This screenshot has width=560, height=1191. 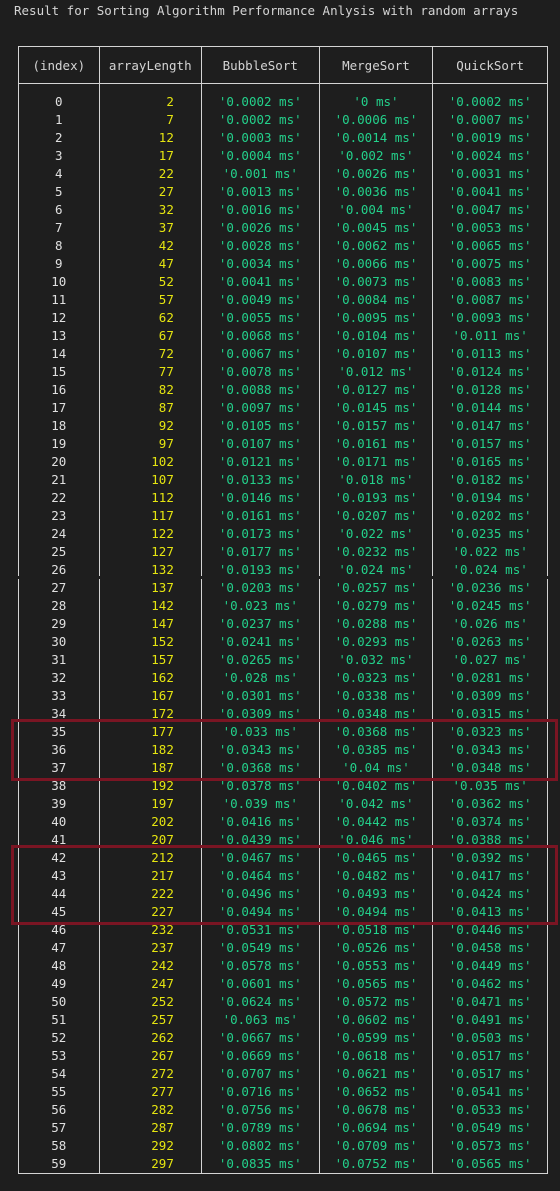 What do you see at coordinates (260, 732) in the screenshot?
I see `cell-bubble-sort: '0.033 ms'` at bounding box center [260, 732].